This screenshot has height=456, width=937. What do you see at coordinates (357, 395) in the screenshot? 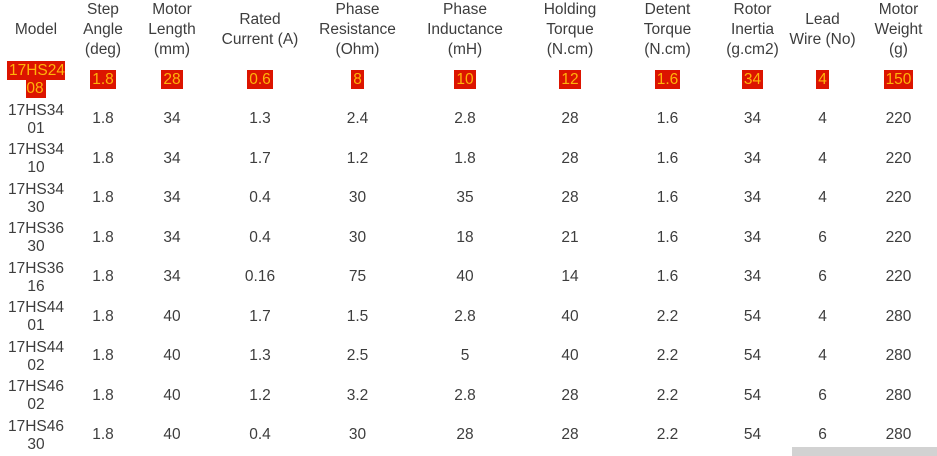
I see `cell-value: 3.2` at bounding box center [357, 395].